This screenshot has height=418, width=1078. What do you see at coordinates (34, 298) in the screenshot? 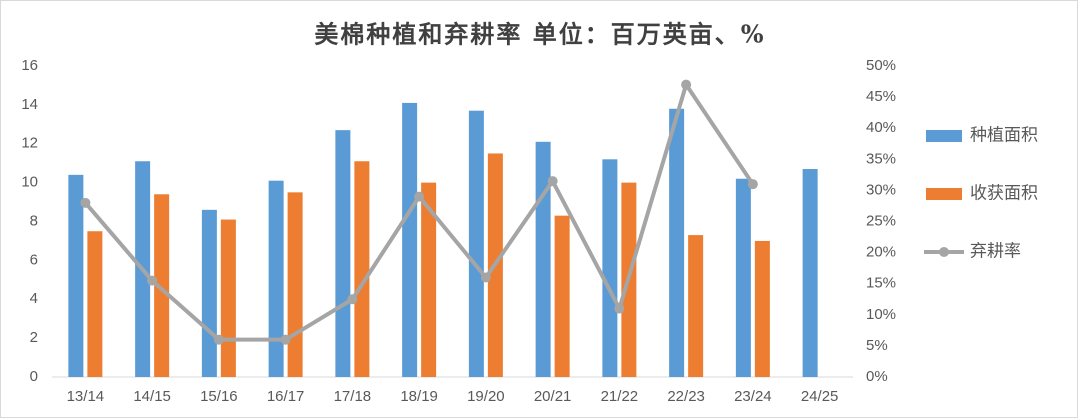
I see `y-tick-label: 4` at bounding box center [34, 298].